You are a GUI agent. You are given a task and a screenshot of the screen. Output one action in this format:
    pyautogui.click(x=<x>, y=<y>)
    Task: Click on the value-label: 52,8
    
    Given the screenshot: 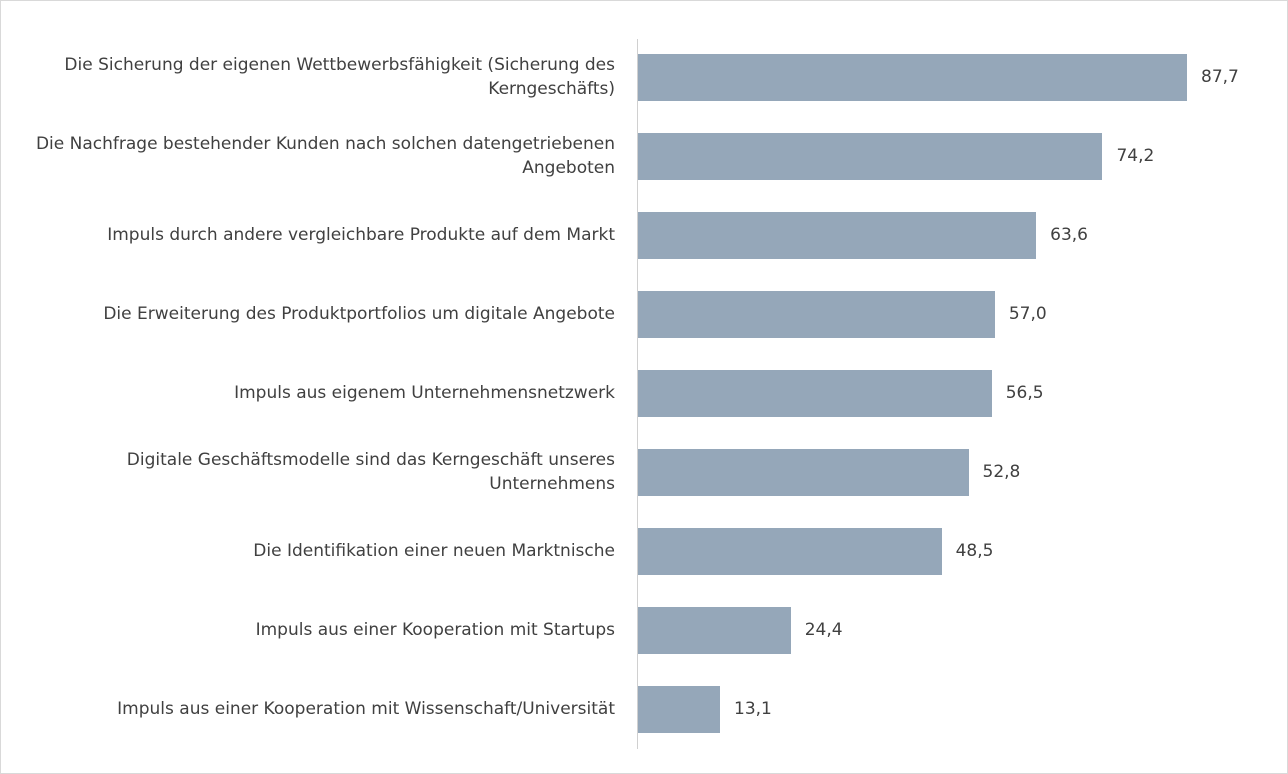 What is the action you would take?
    pyautogui.click(x=1001, y=472)
    